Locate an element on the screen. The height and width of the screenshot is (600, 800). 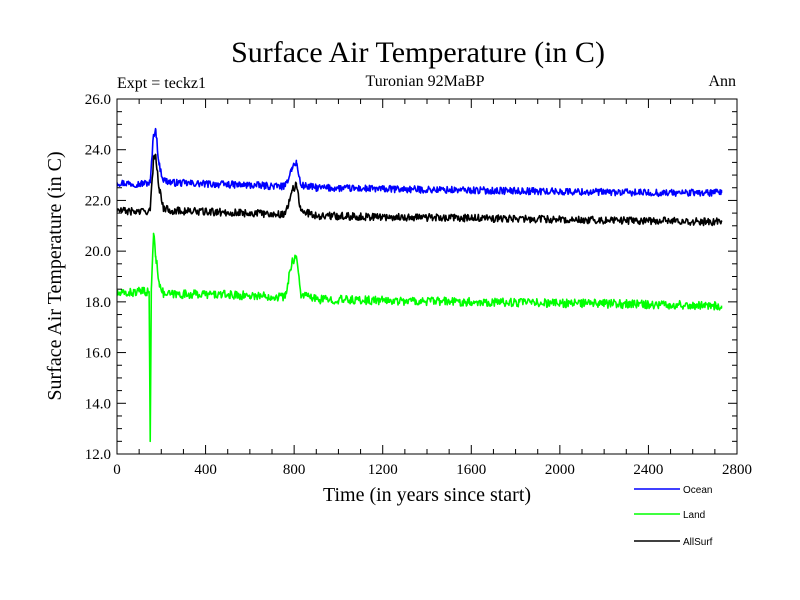
x-tick-label: 1600 is located at coordinates (471, 470).